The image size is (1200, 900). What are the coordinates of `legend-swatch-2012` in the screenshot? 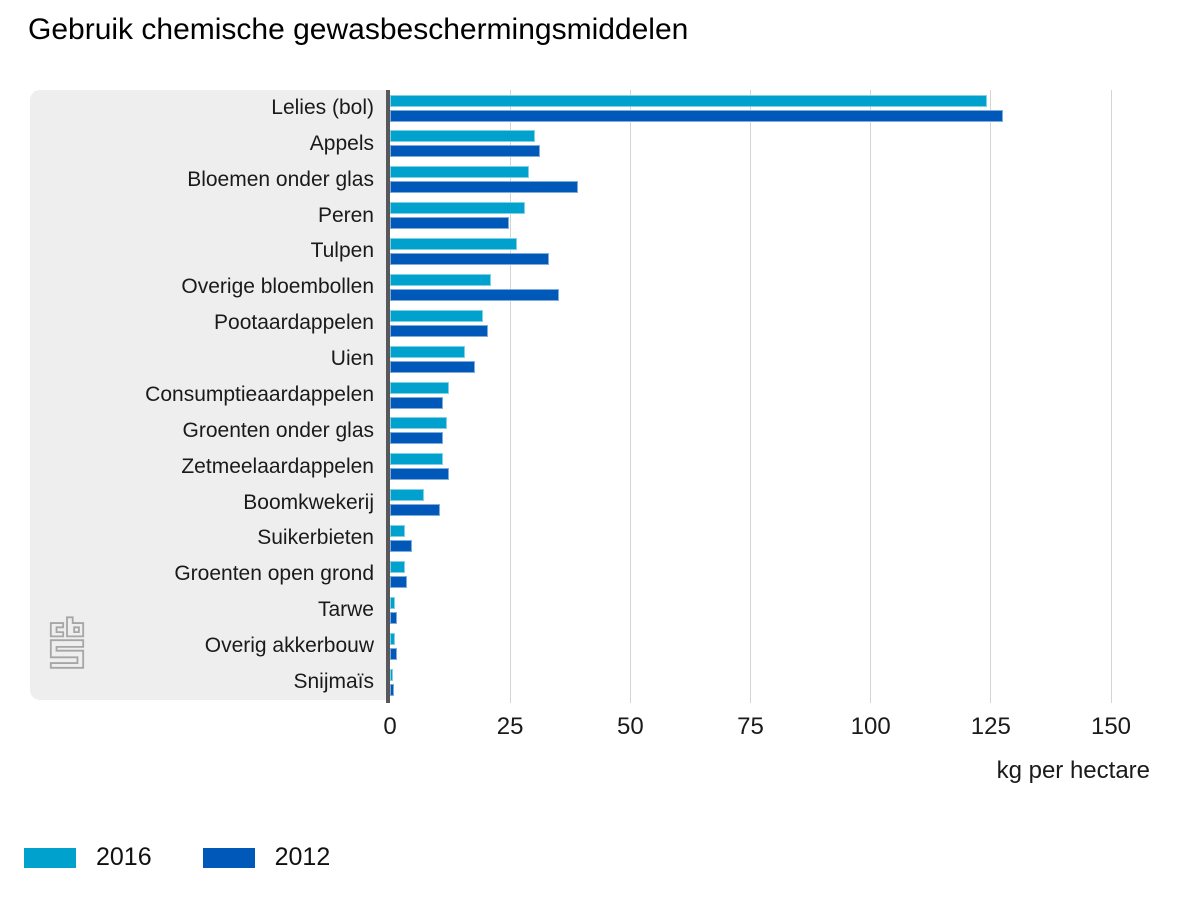 It's located at (228, 857).